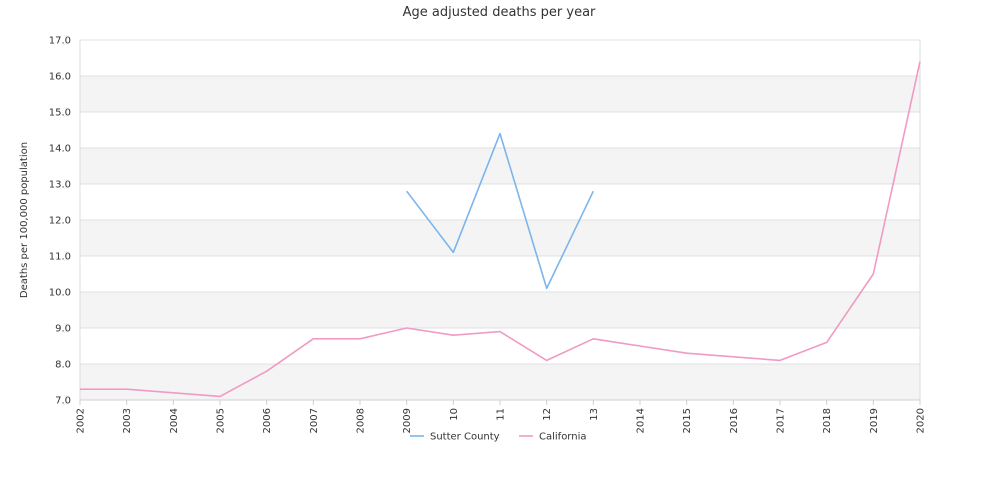 The width and height of the screenshot is (1000, 500). Describe the element at coordinates (874, 420) in the screenshot. I see `x-tick-label: 2019` at that location.